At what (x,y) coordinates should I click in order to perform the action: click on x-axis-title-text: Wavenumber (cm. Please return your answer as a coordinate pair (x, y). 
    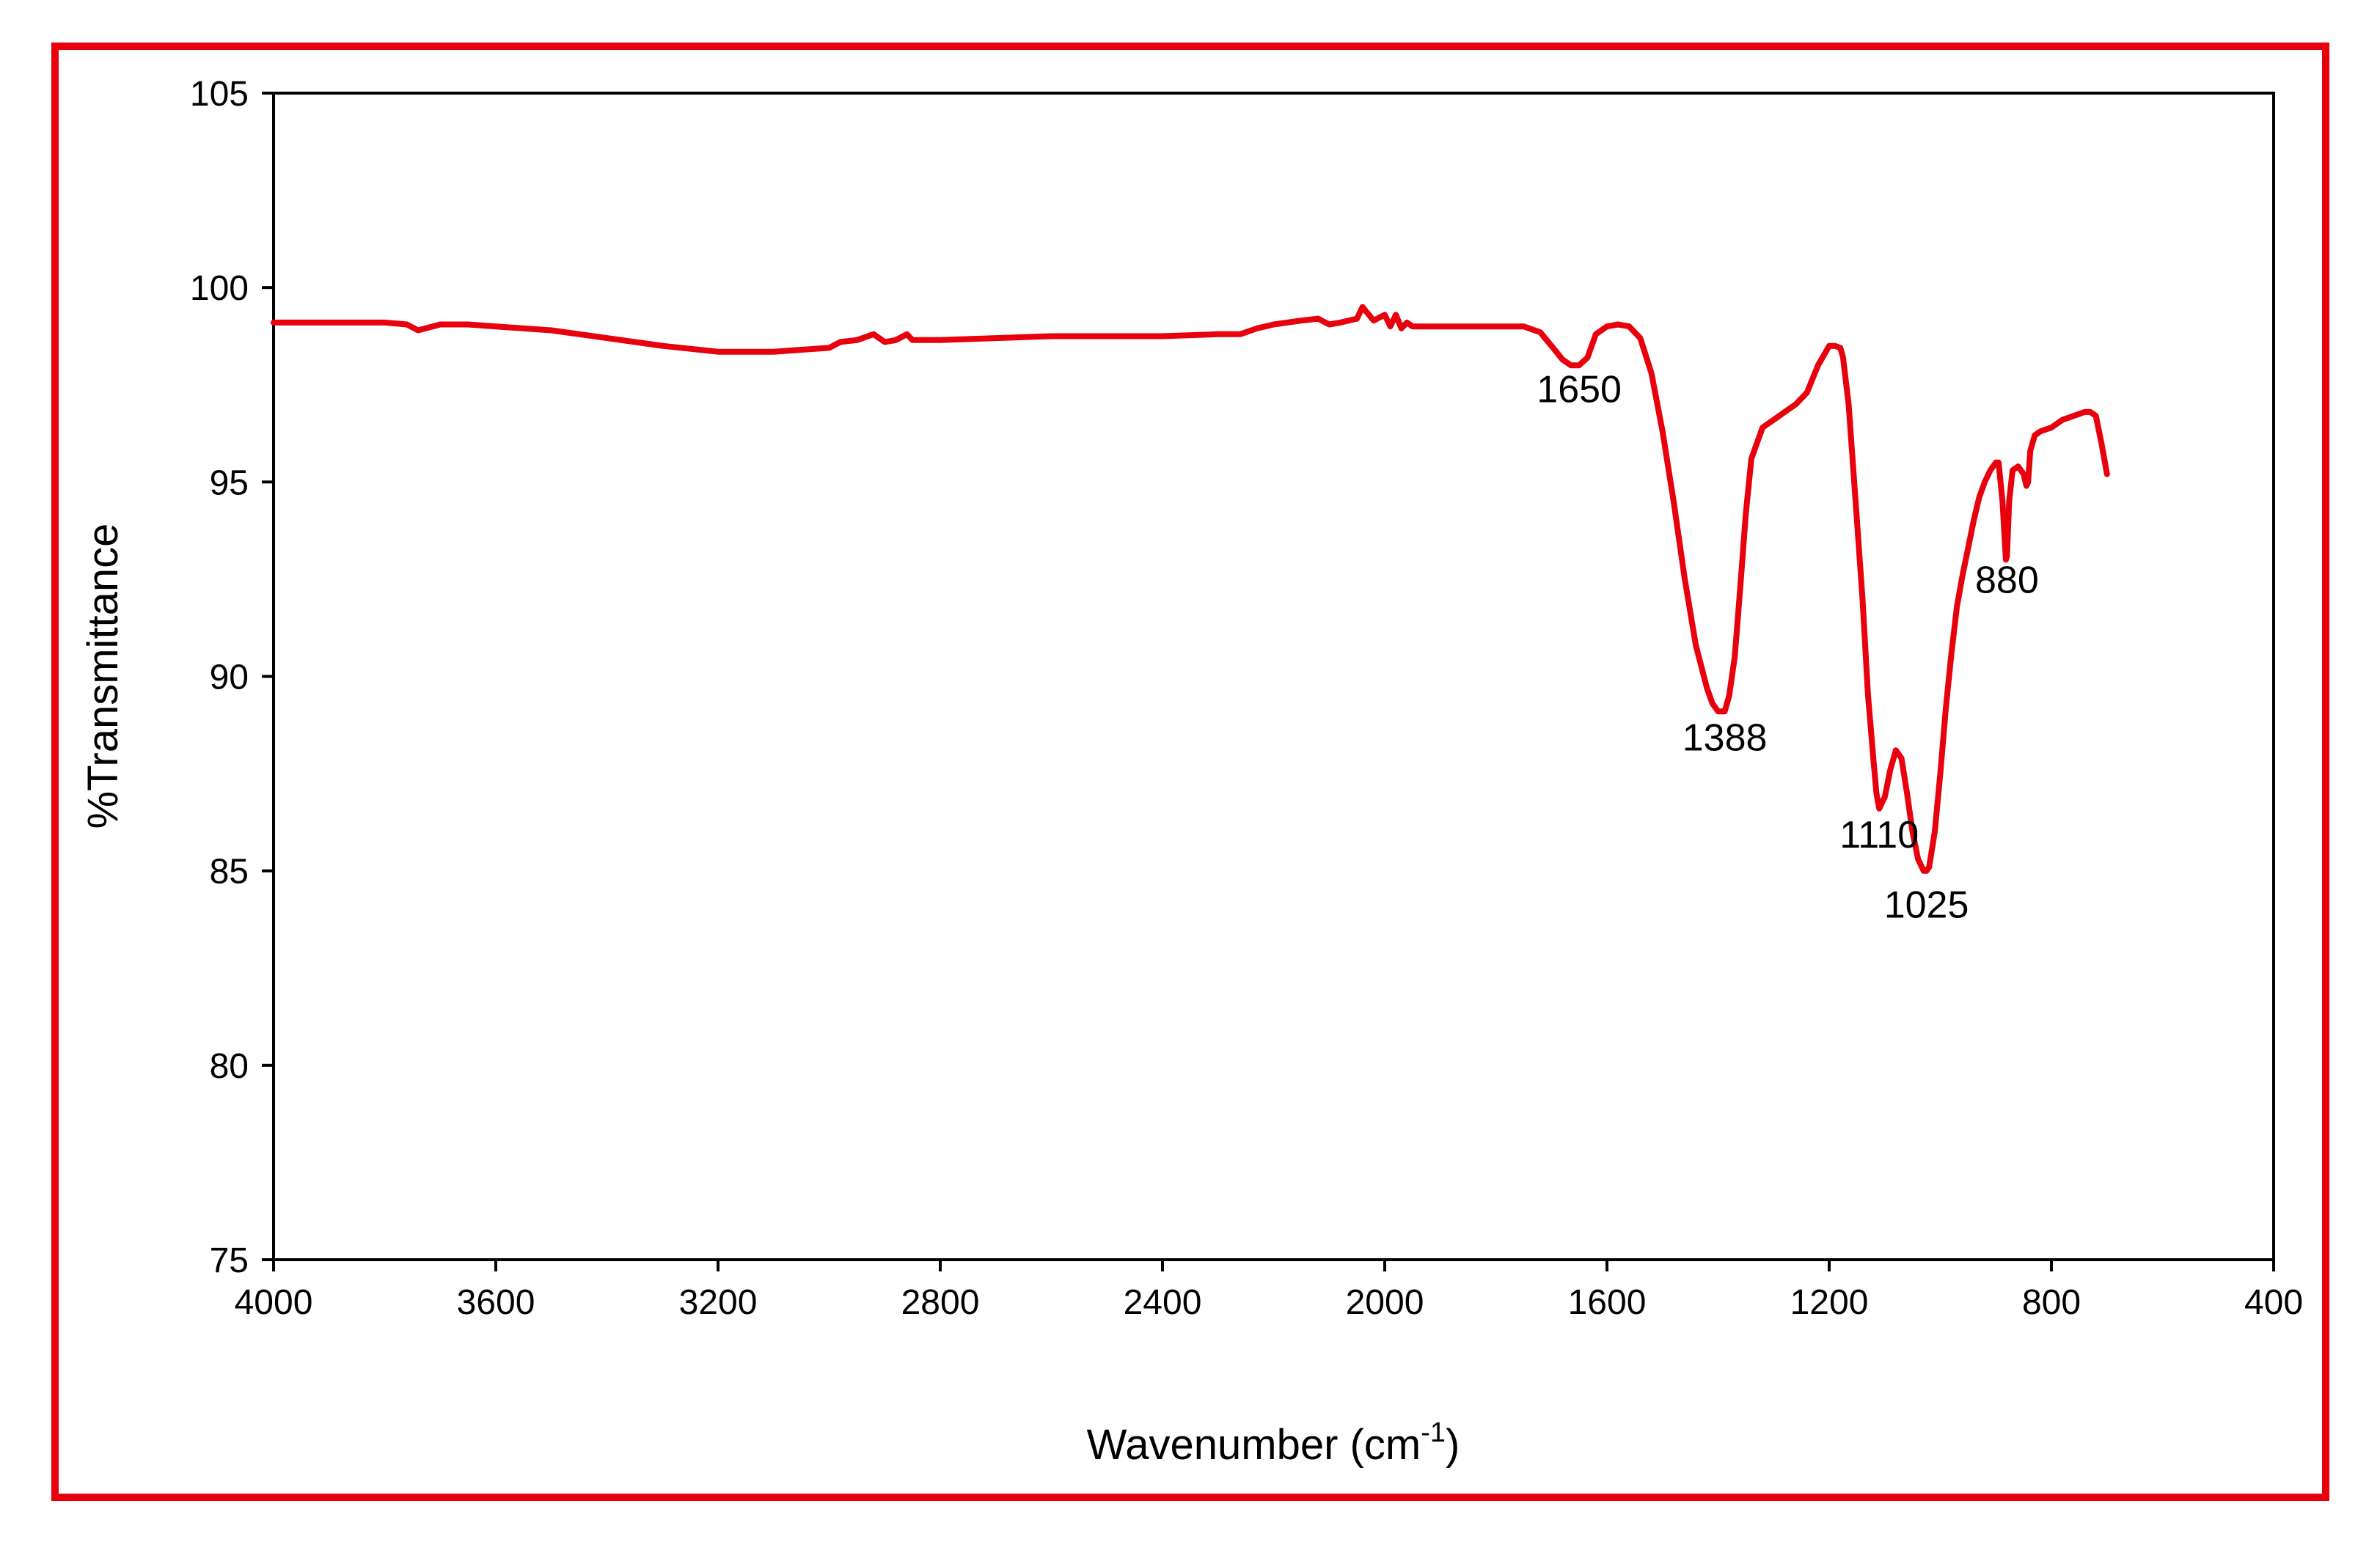
    Looking at the image, I should click on (1254, 1445).